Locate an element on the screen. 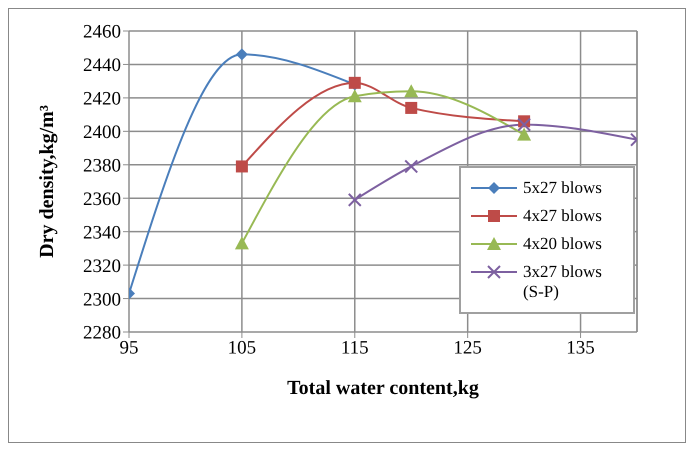 This screenshot has height=451, width=694. y-tick-label: 2320 is located at coordinates (102, 266).